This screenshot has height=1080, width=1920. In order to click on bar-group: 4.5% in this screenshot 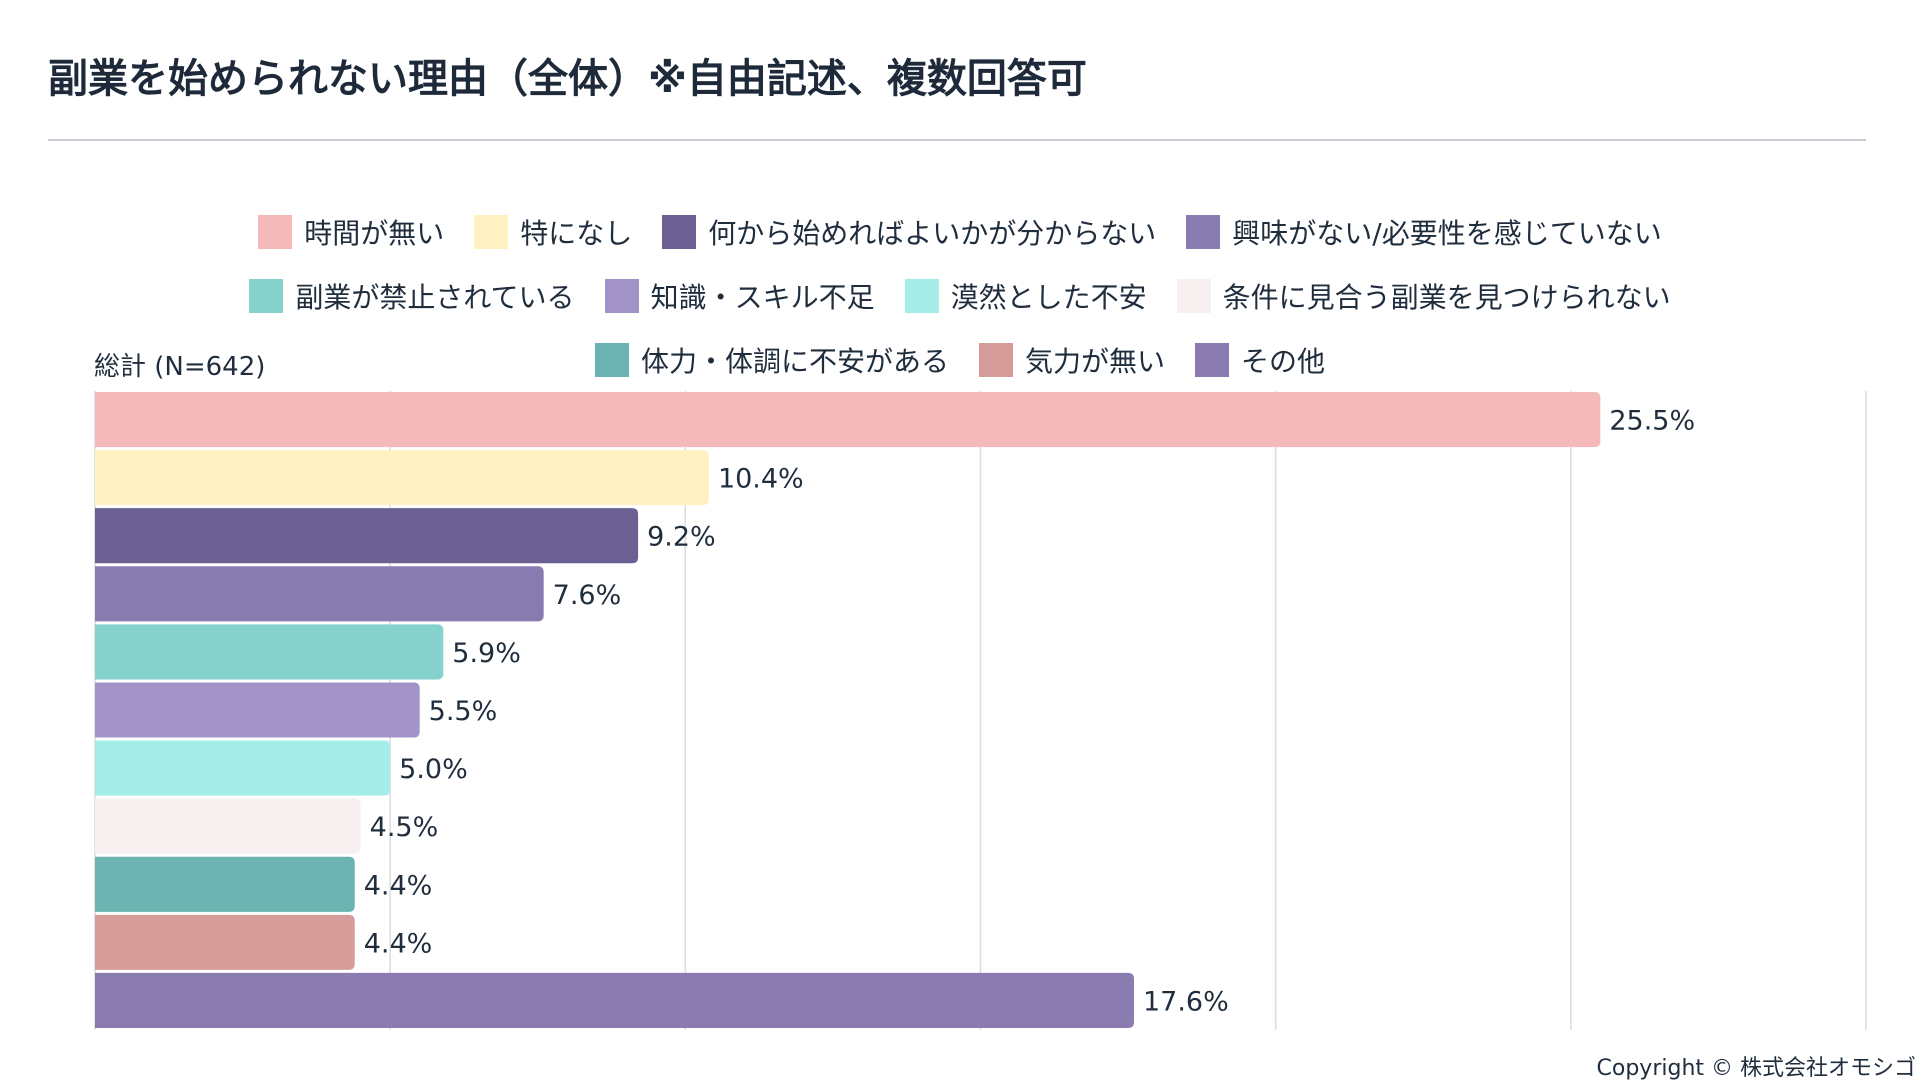, I will do `click(267, 826)`.